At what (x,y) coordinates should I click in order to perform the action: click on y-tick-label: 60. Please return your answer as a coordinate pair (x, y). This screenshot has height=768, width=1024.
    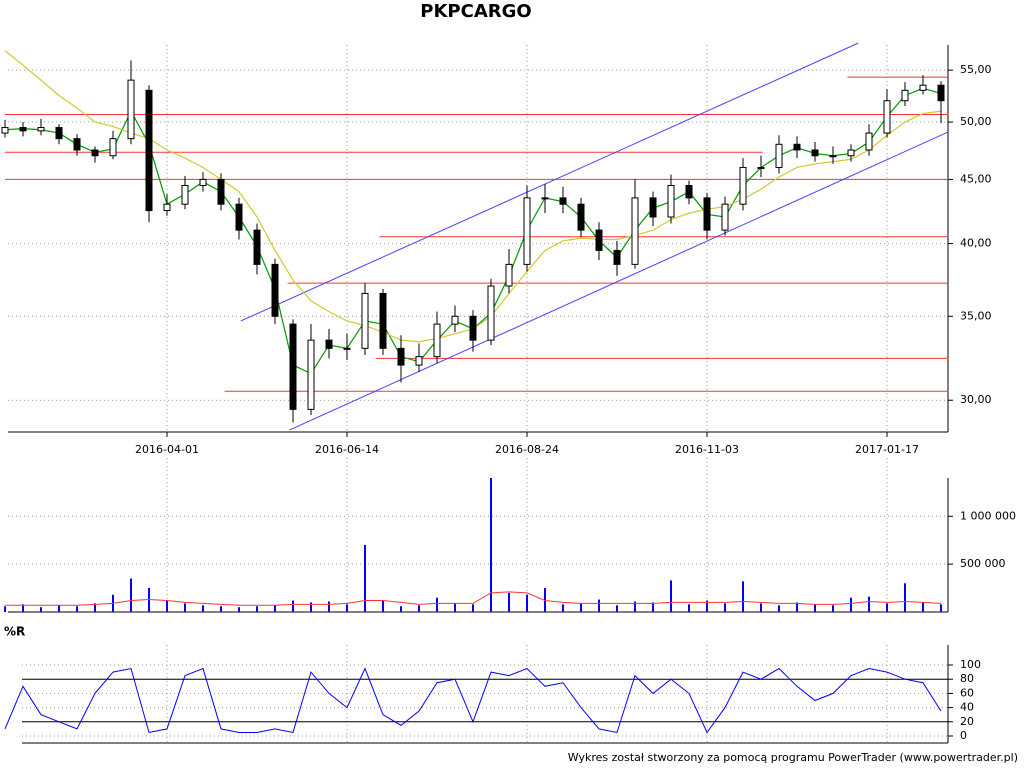
    Looking at the image, I should click on (967, 692).